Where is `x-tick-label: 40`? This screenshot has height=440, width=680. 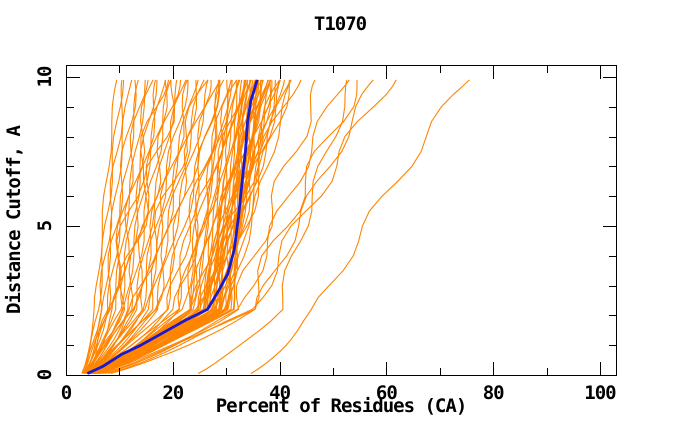 x-tick-label: 40 is located at coordinates (280, 393).